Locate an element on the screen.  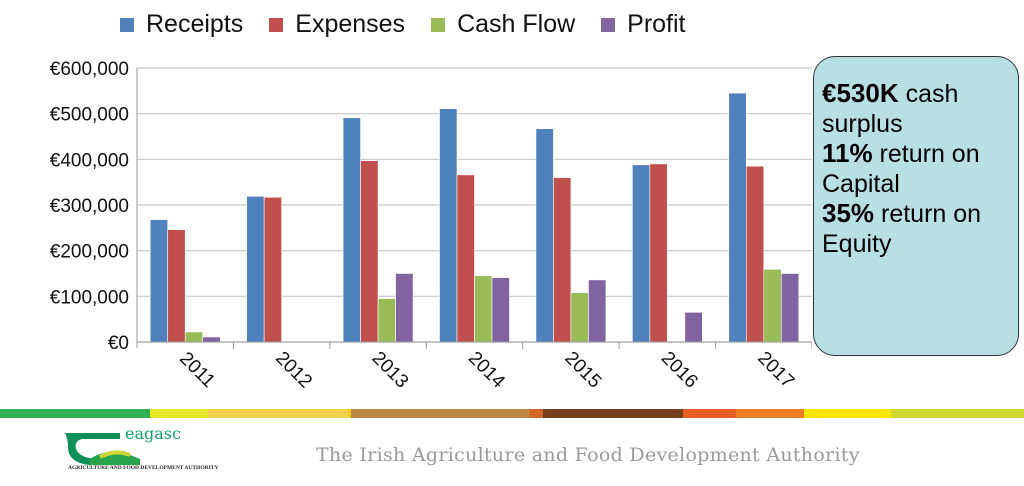
return-capital-value: 11% is located at coordinates (847, 153).